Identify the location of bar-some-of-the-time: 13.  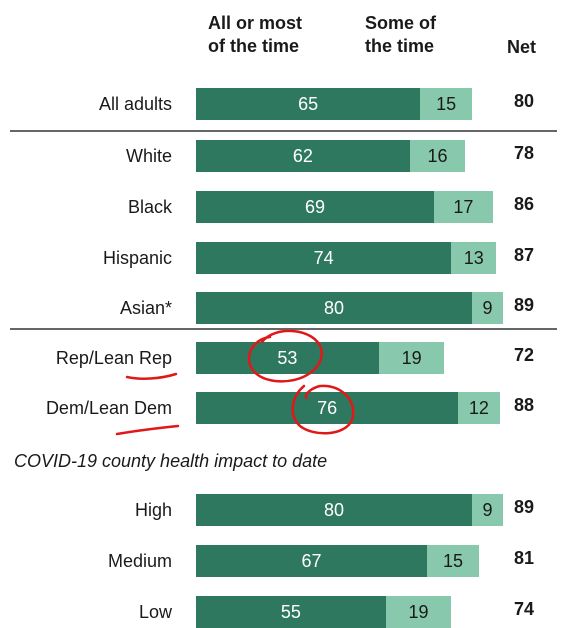
(474, 258).